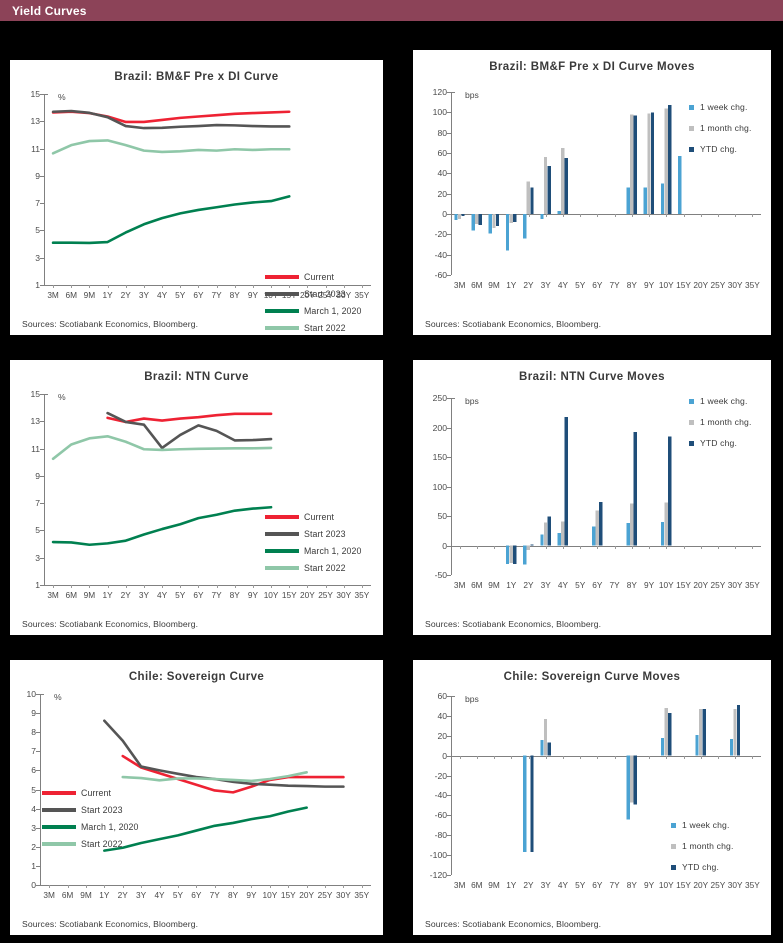 The height and width of the screenshot is (943, 783). I want to click on legend-item: YTD chg., so click(720, 149).